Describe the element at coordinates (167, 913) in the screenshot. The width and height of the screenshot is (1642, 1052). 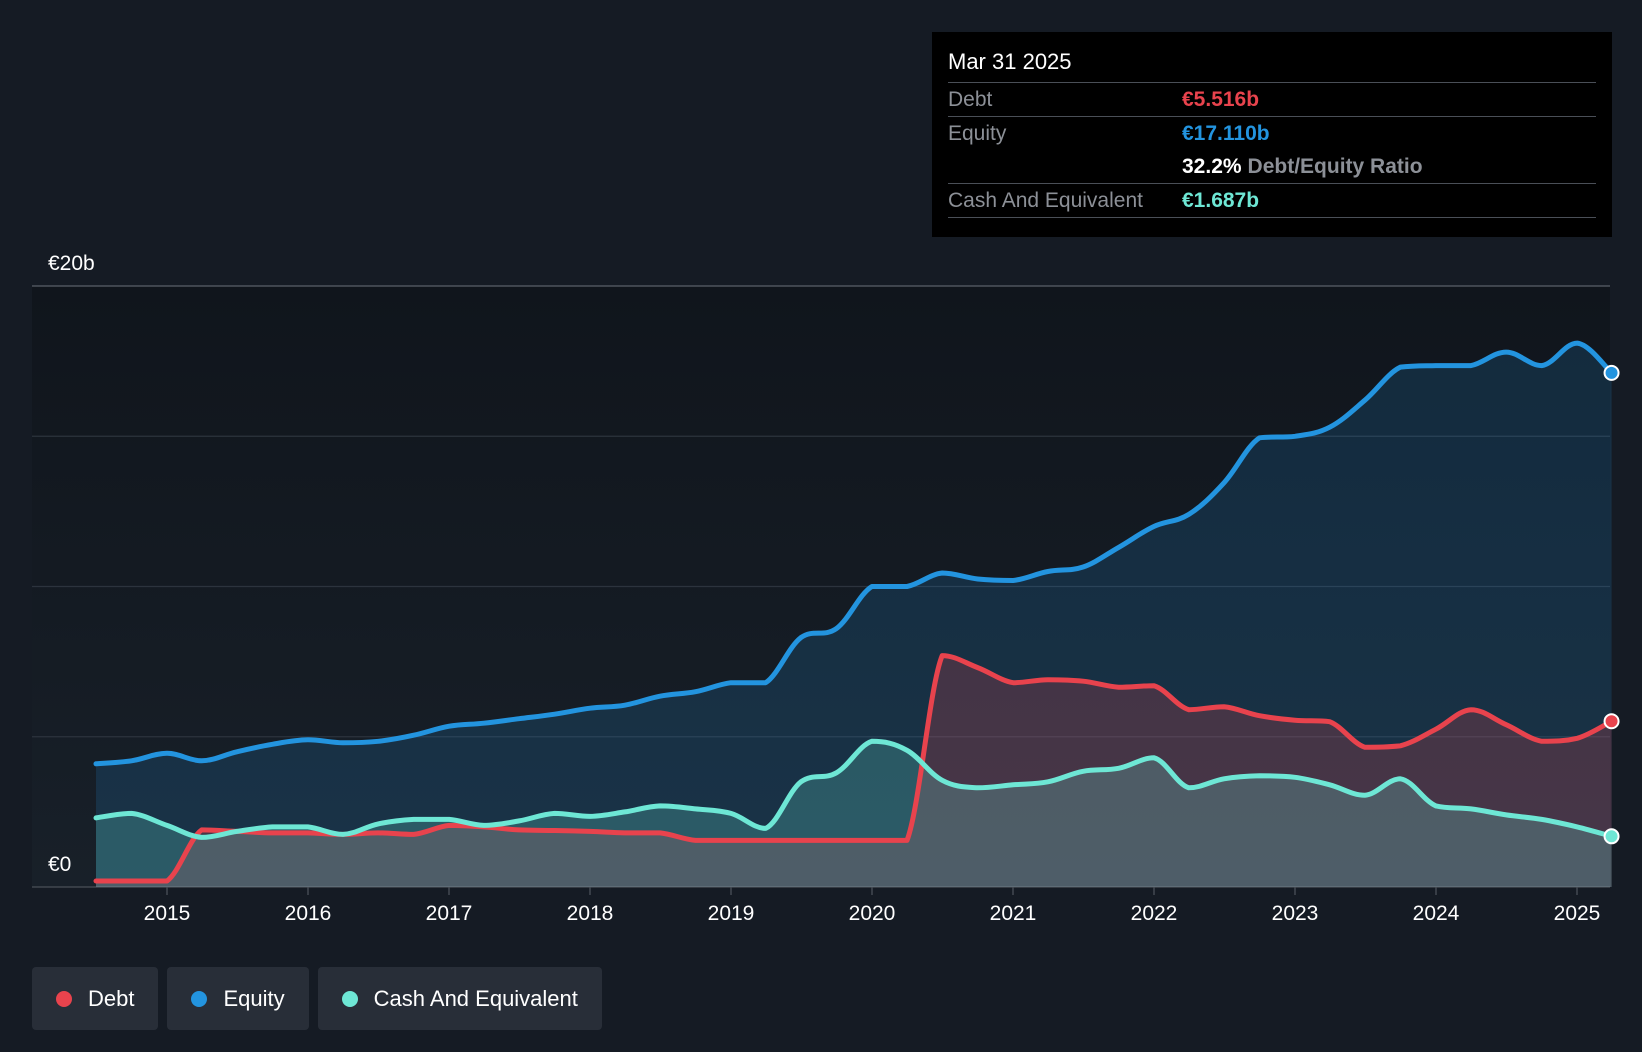
I see `x-tick-label: 2015` at that location.